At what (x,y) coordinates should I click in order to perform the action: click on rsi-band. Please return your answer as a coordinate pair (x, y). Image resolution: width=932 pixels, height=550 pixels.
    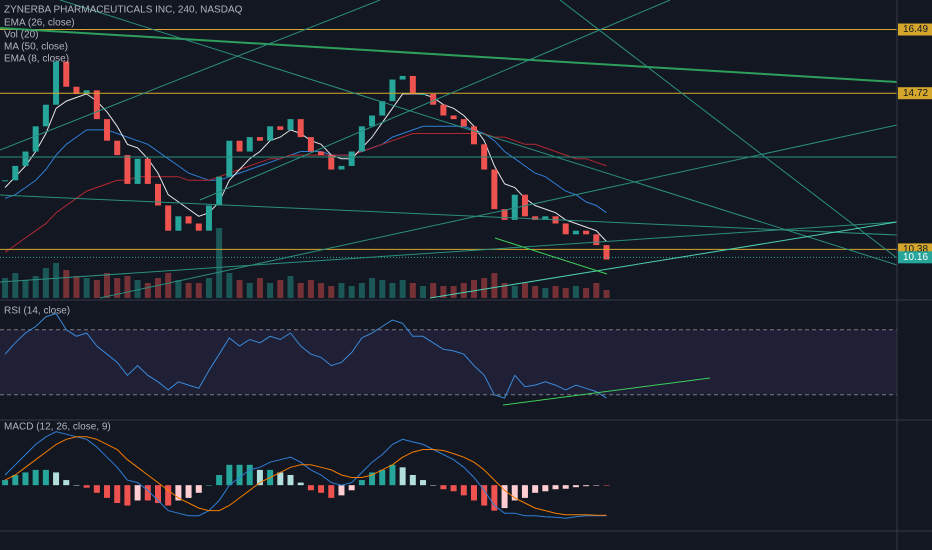
    Looking at the image, I should click on (448, 362).